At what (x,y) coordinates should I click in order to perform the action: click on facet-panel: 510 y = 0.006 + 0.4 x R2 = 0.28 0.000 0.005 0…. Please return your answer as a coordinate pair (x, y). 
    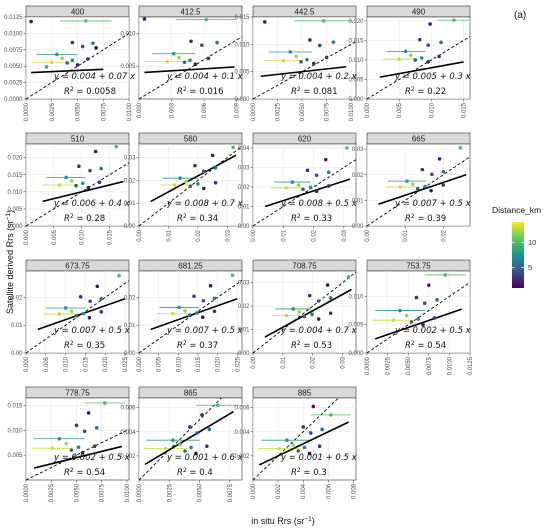
    Looking at the image, I should click on (69, 188).